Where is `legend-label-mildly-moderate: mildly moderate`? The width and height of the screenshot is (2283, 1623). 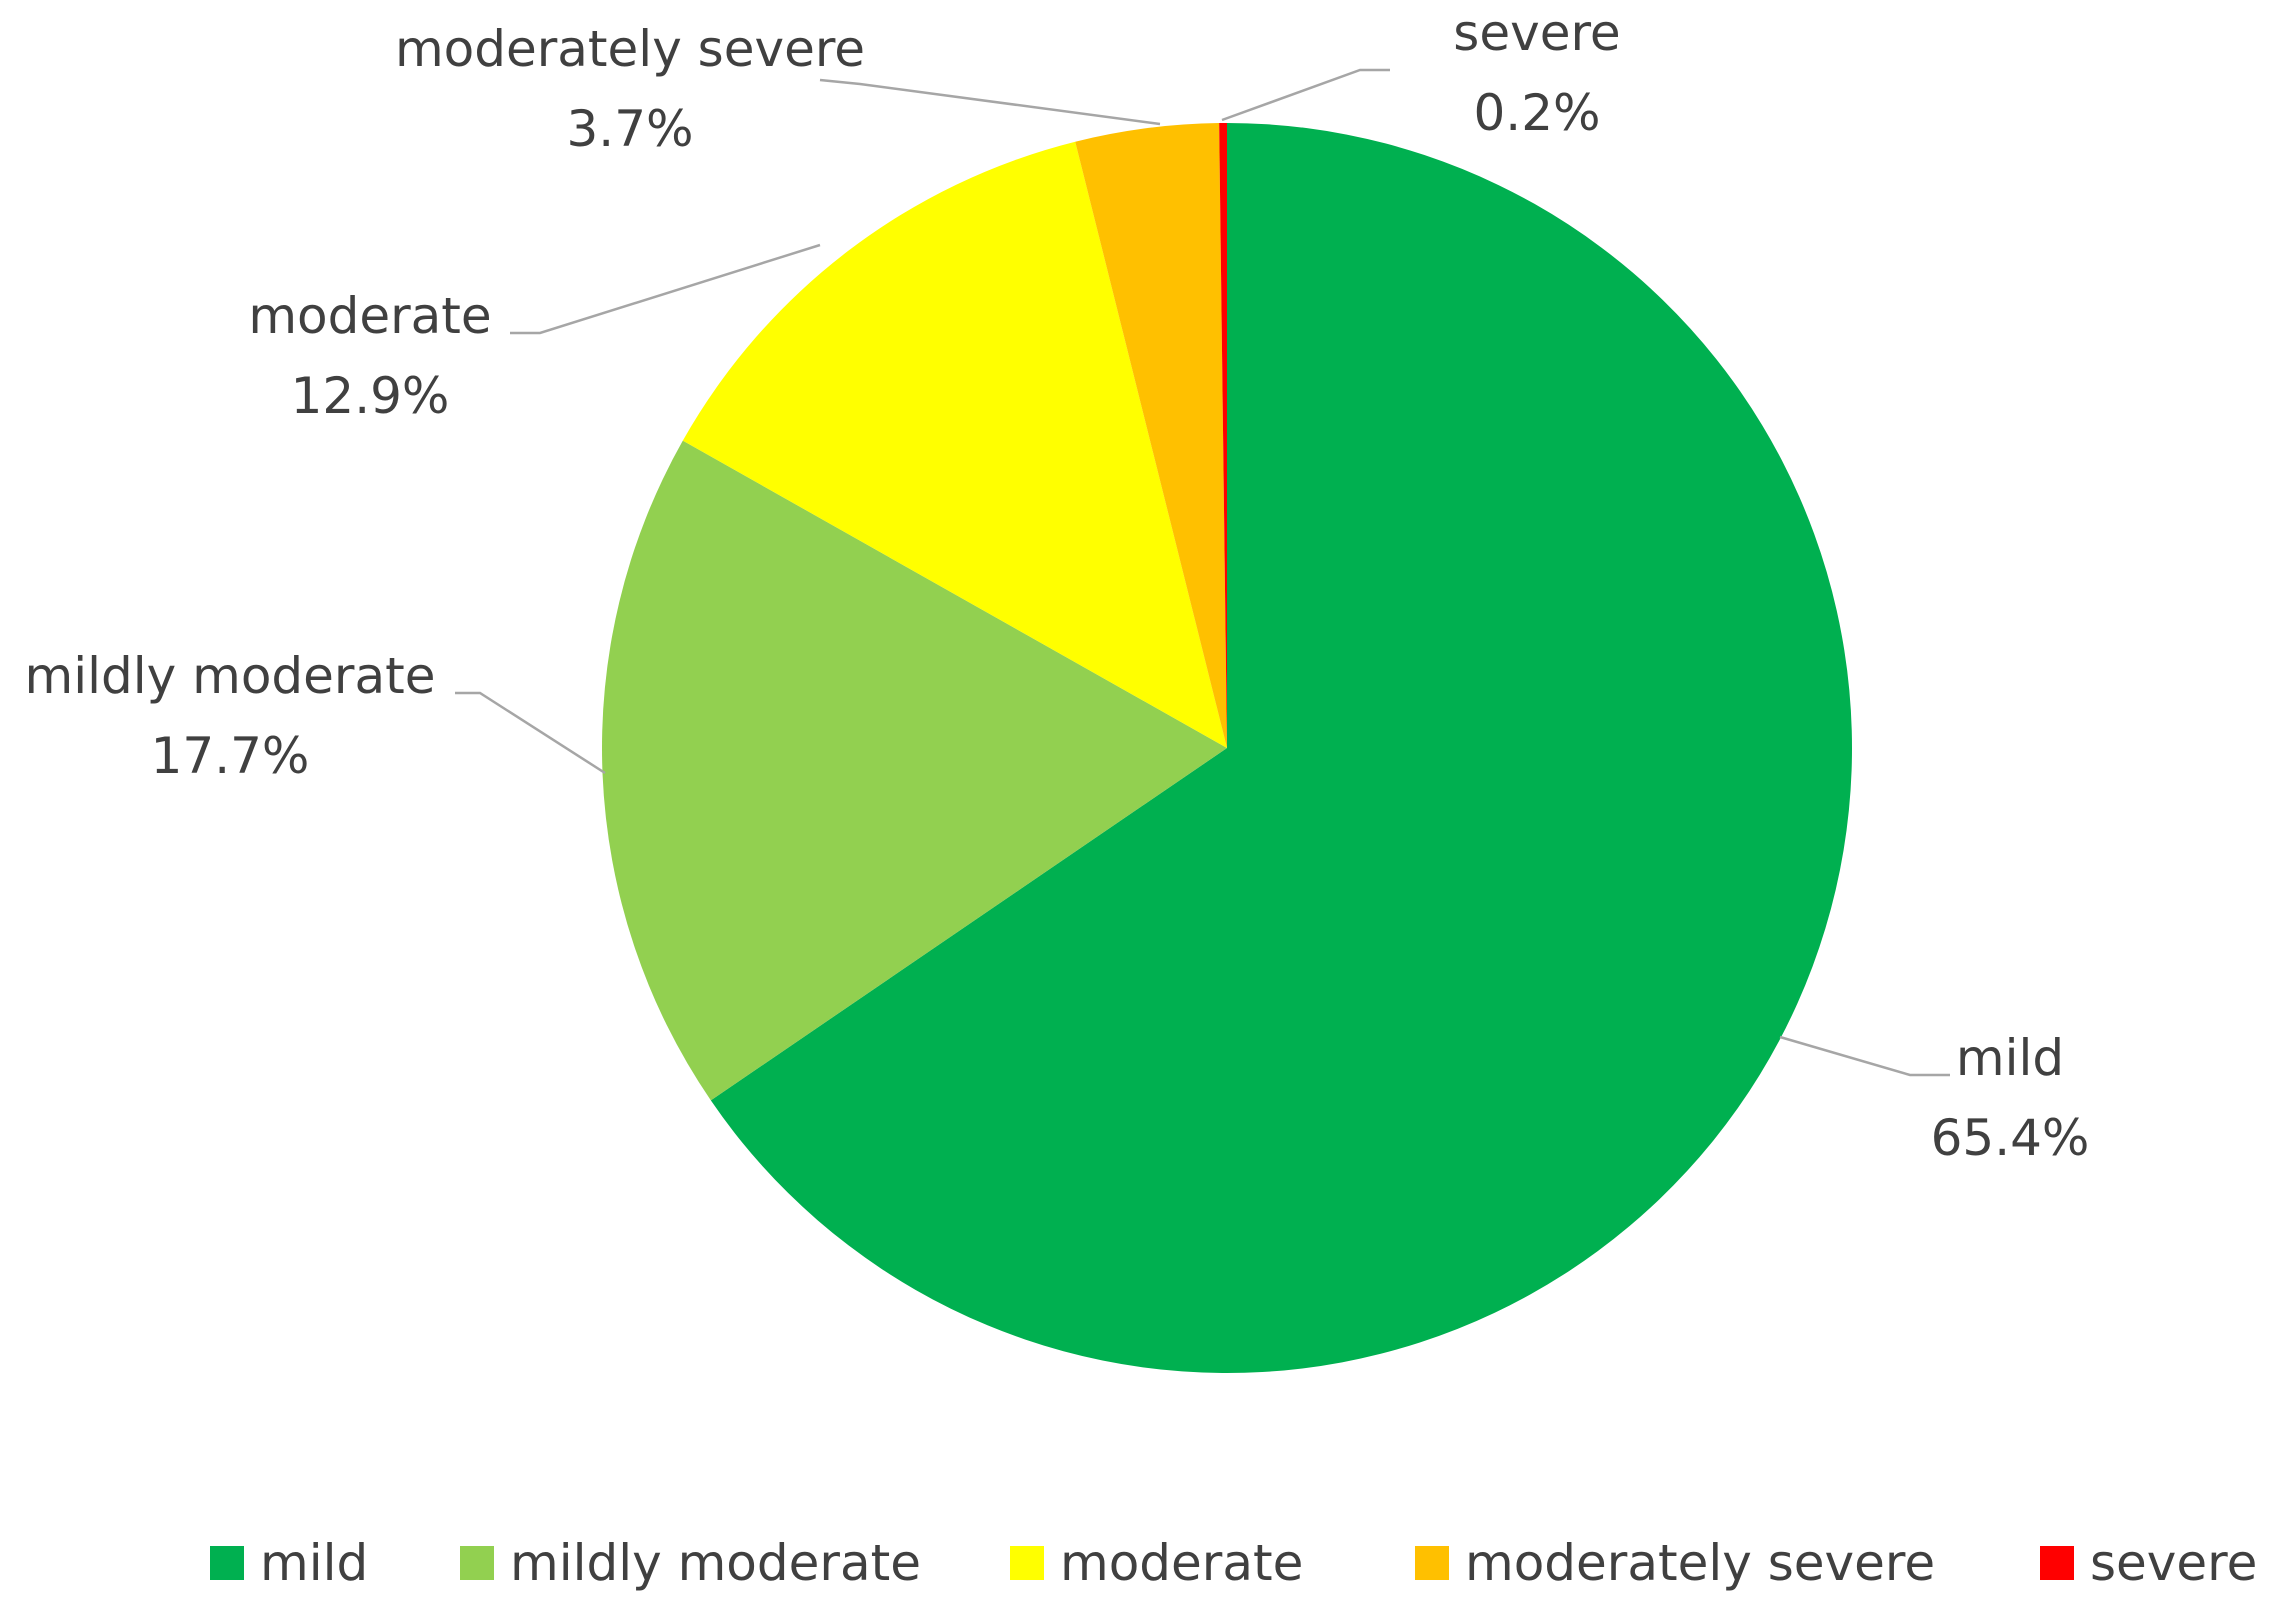 legend-label-mildly-moderate: mildly moderate is located at coordinates (715, 1563).